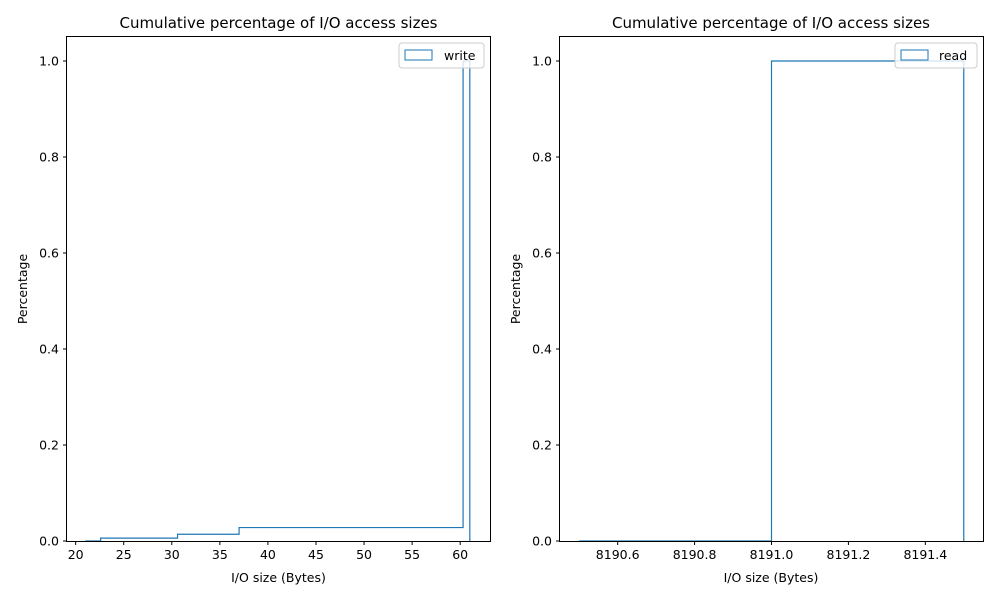 The height and width of the screenshot is (600, 1000). What do you see at coordinates (76, 554) in the screenshot?
I see `x-tick-label: 20` at bounding box center [76, 554].